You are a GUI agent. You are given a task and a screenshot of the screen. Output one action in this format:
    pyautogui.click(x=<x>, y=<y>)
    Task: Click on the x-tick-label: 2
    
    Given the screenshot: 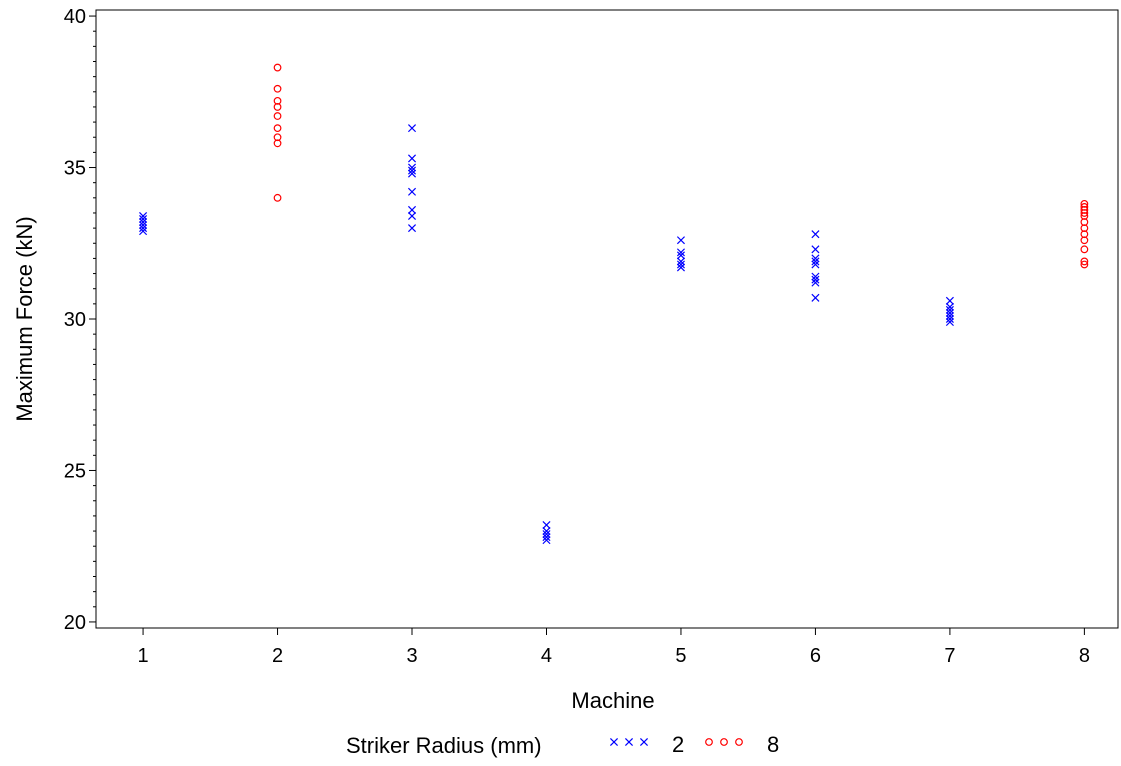 What is the action you would take?
    pyautogui.click(x=277, y=656)
    